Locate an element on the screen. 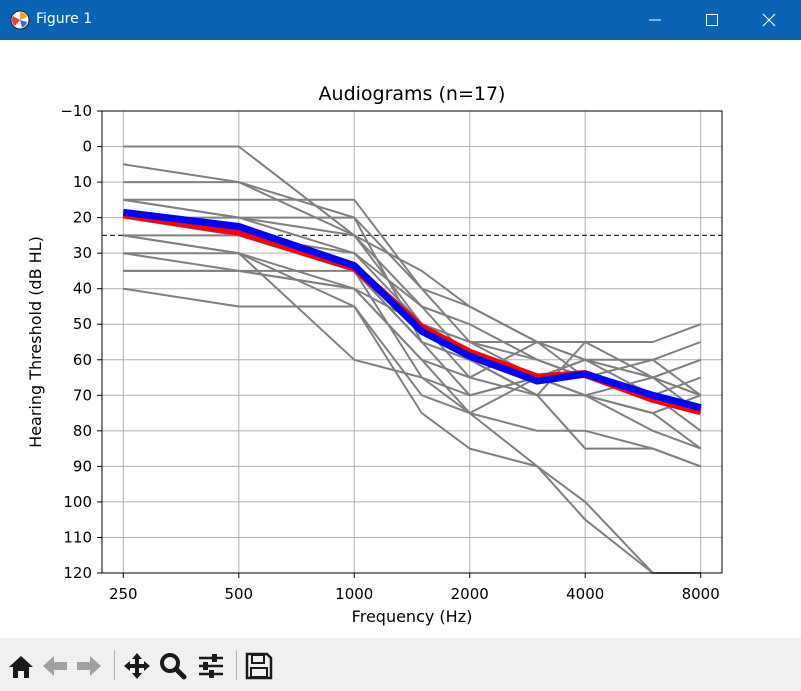 Image resolution: width=801 pixels, height=691 pixels. save-icon is located at coordinates (259, 666).